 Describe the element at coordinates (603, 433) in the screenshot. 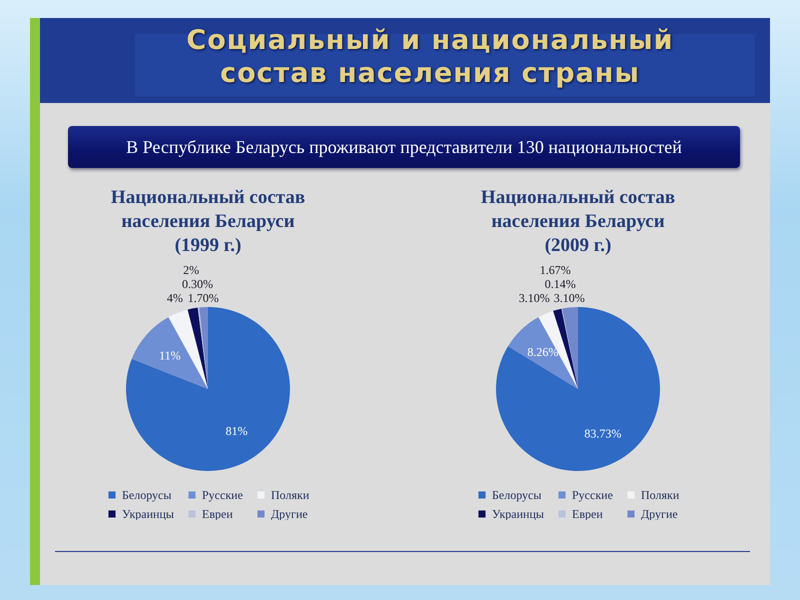

I see `data-label: 83.73%` at that location.